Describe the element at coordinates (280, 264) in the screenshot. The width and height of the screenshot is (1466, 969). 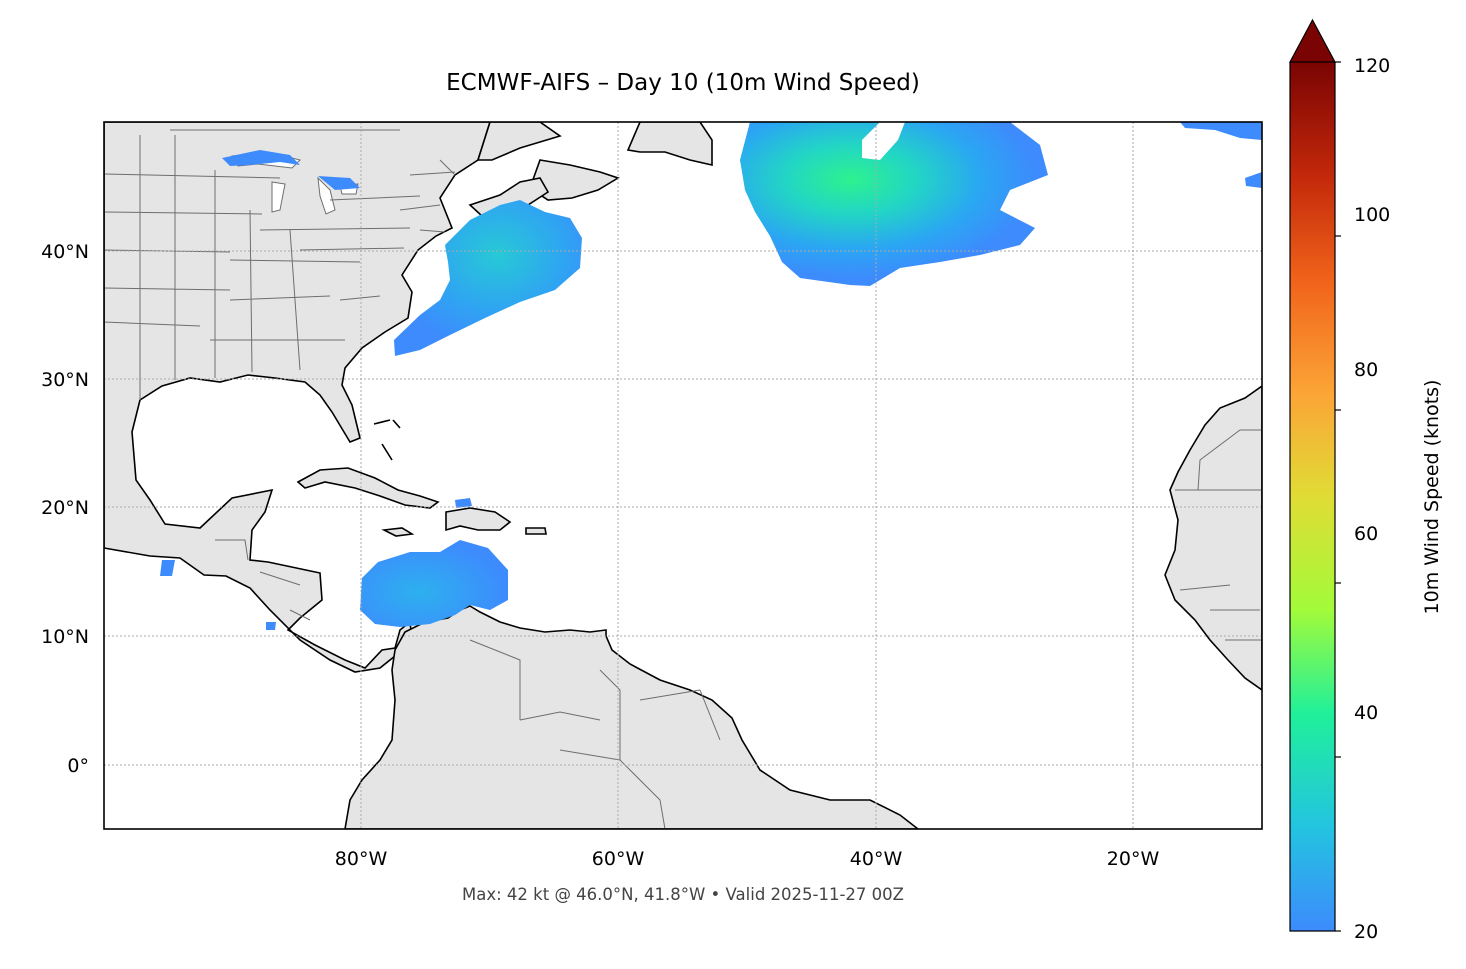
I see `state-borders` at that location.